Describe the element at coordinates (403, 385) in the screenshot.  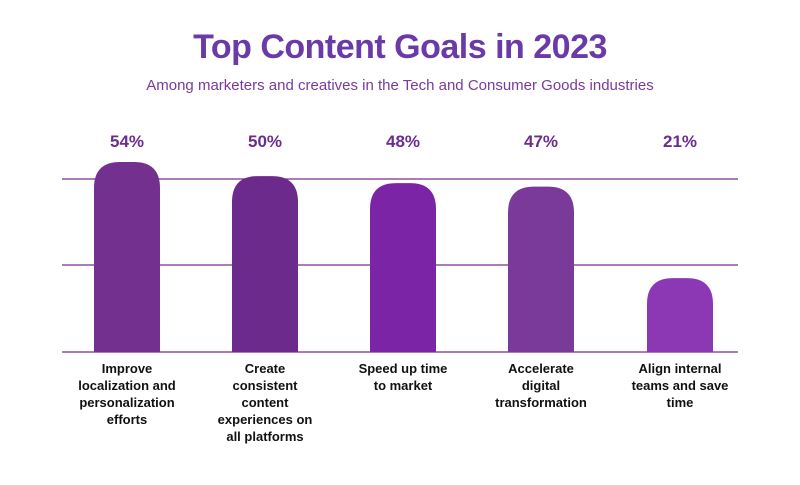
I see `category-label-line: to market` at that location.